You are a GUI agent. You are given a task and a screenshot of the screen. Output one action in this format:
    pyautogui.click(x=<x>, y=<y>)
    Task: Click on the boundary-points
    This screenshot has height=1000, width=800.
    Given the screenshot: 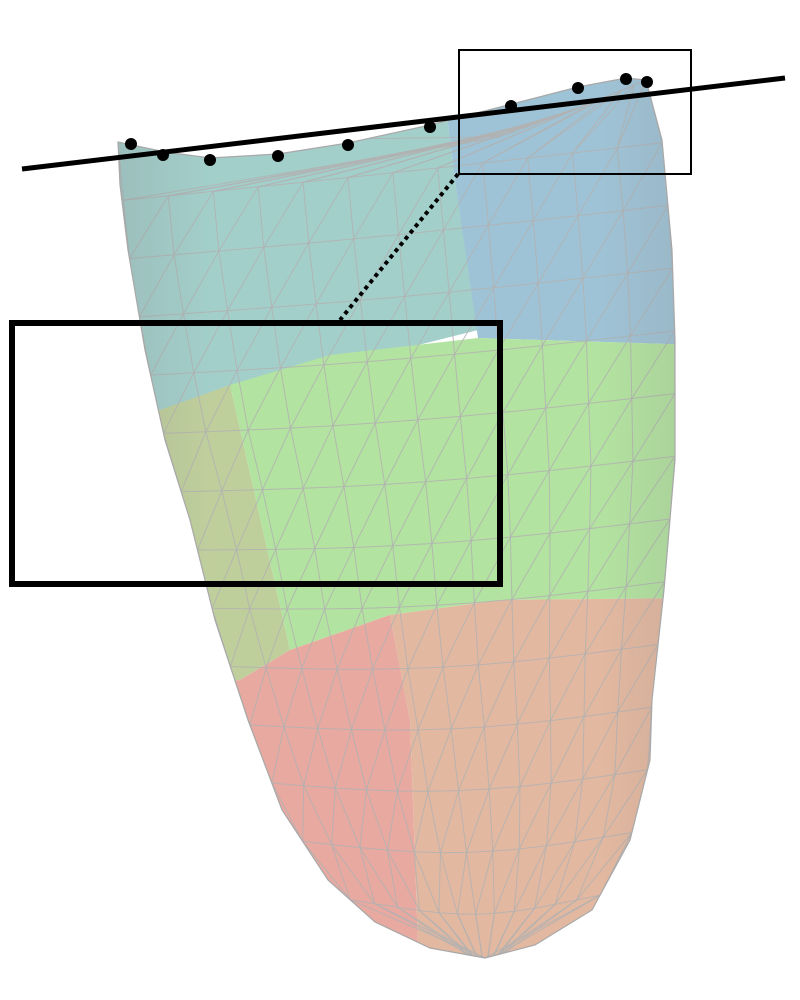 What is the action you would take?
    pyautogui.click(x=389, y=119)
    